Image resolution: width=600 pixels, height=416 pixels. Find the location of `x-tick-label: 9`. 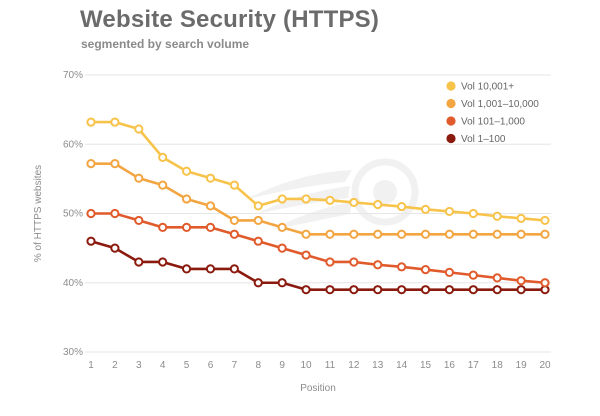

x-tick-label: 9 is located at coordinates (282, 365).